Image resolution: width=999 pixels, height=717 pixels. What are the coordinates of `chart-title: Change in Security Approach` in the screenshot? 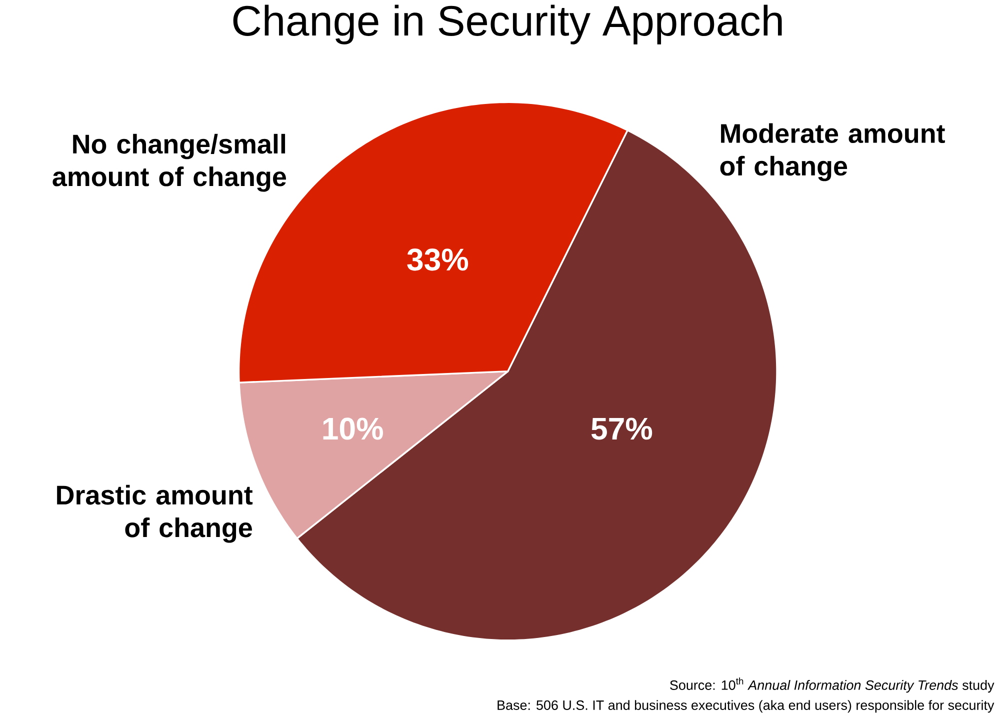 It's located at (507, 24).